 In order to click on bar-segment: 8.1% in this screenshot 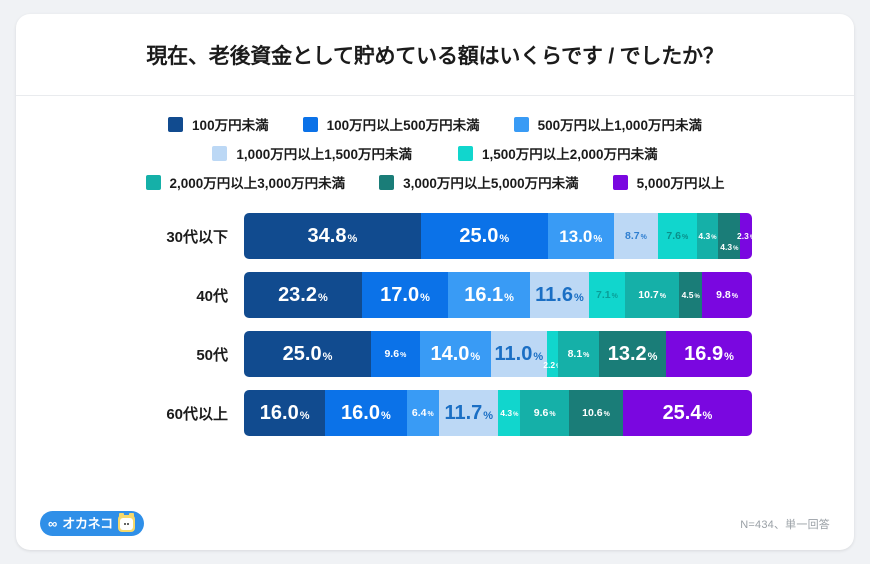, I will do `click(578, 354)`.